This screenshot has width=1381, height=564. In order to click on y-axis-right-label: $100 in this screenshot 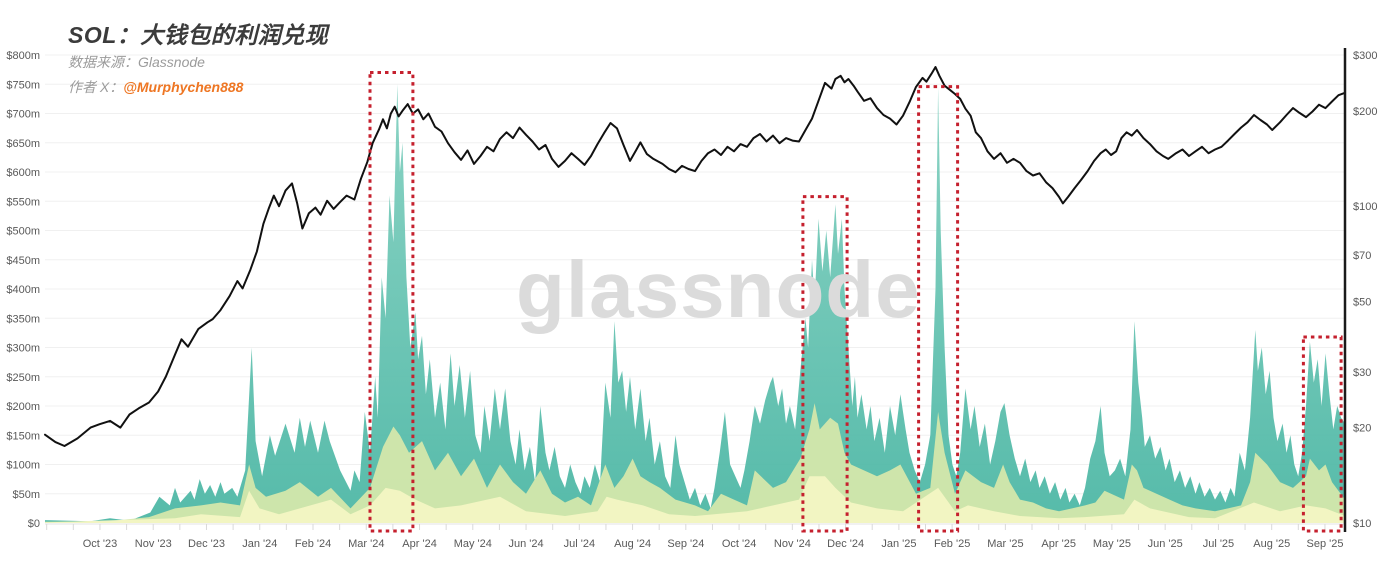, I will do `click(1365, 207)`.